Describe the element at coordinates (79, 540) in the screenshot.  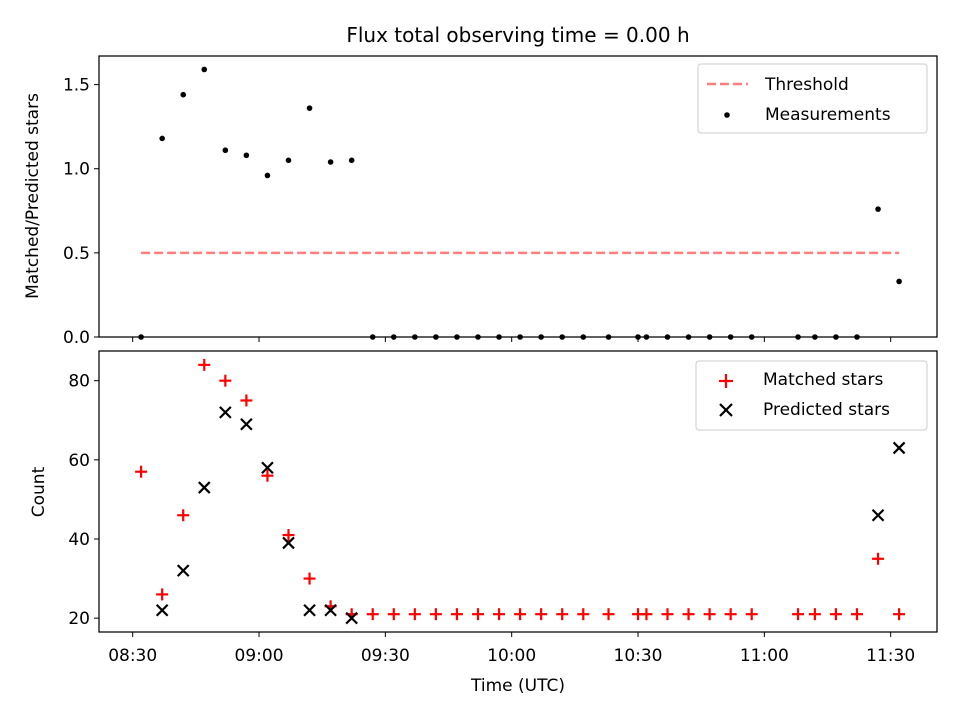
I see `bottom-y-tick-label: 40` at that location.